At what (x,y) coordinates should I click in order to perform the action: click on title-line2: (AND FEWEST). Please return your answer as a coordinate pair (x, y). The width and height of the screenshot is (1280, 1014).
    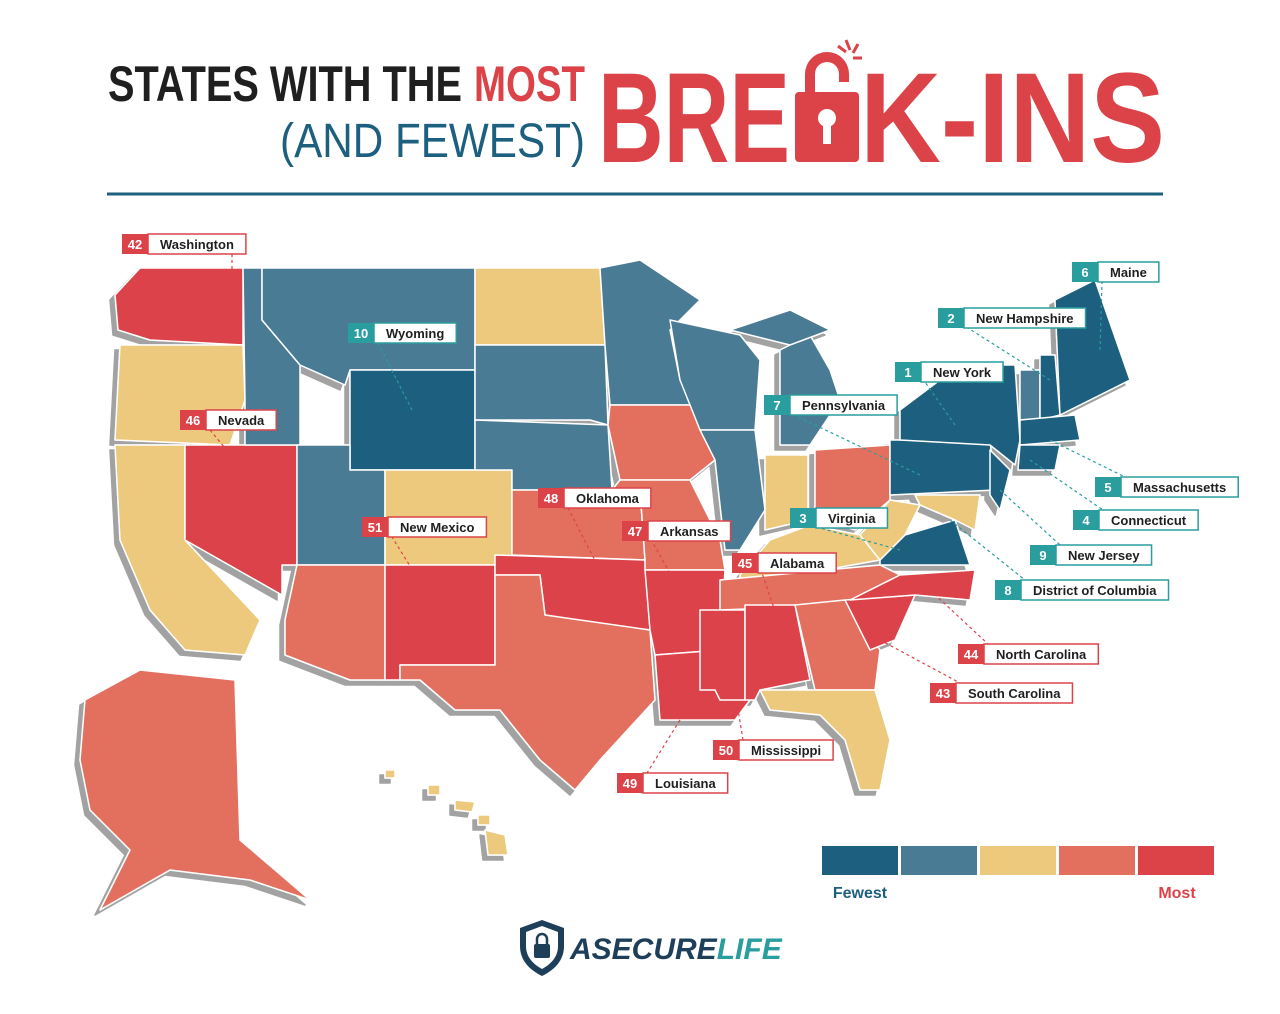
    Looking at the image, I should click on (432, 141).